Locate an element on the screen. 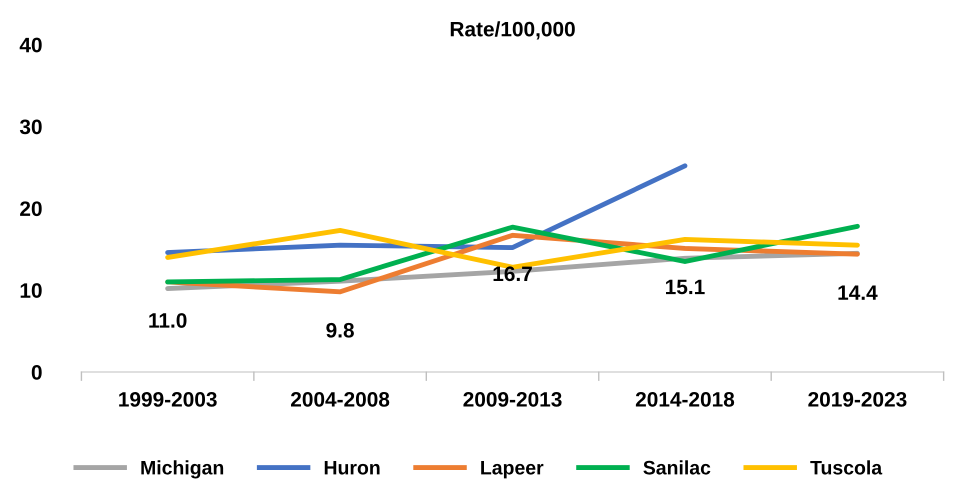 This screenshot has width=958, height=496. data-label: 15.1 is located at coordinates (685, 287).